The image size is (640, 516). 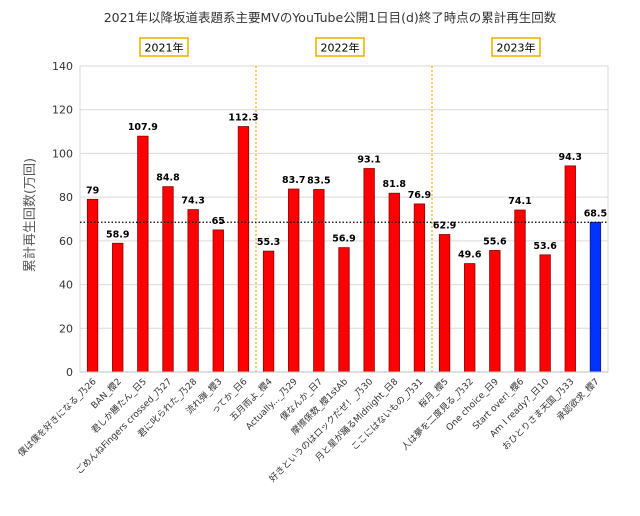 I want to click on y-tick-label: 120, so click(x=62, y=110).